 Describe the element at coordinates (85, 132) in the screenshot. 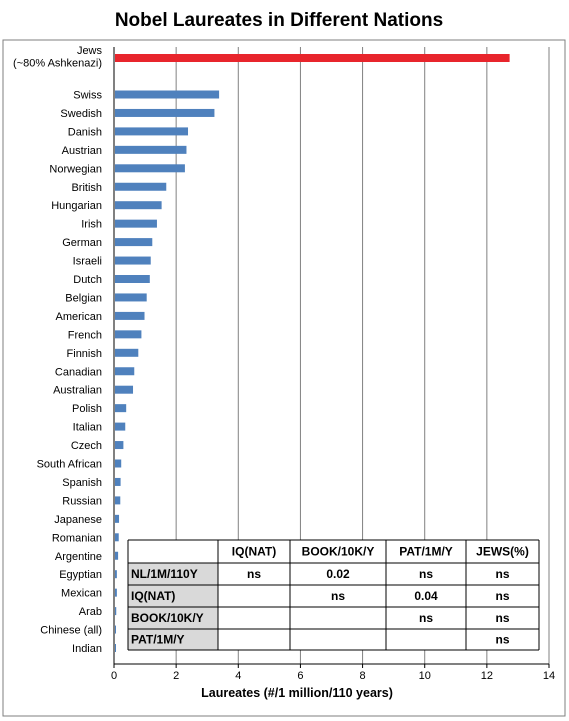

I see `category-label-3: Danish` at that location.